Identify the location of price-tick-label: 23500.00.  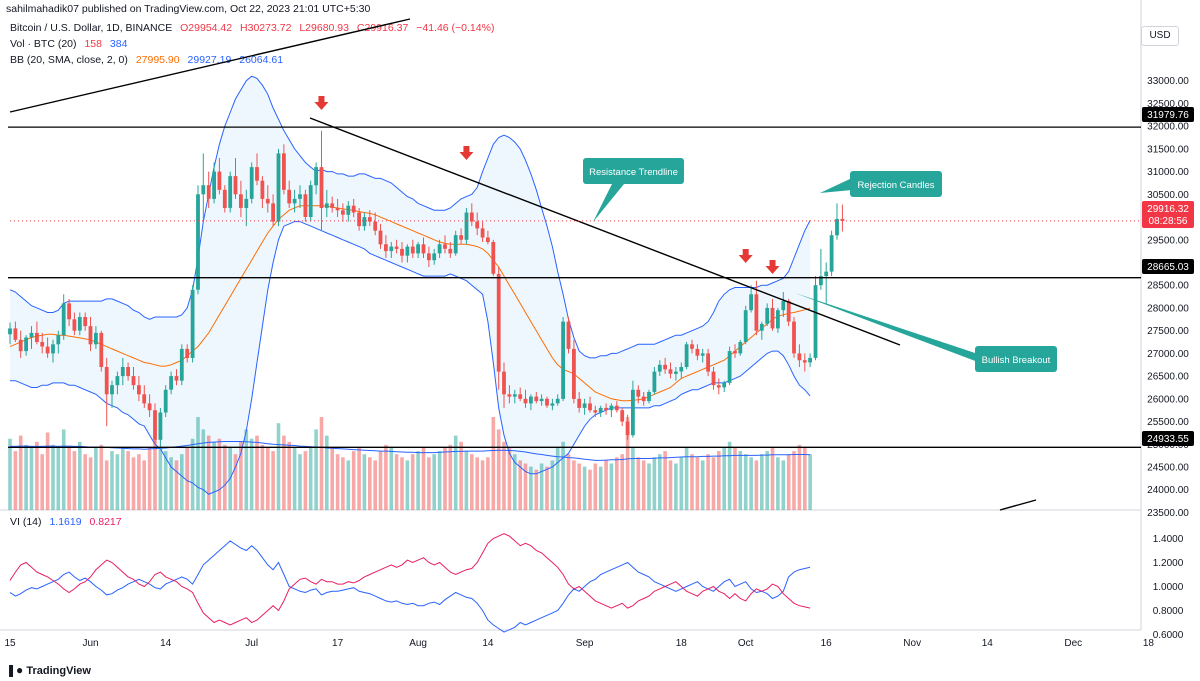
(1168, 513).